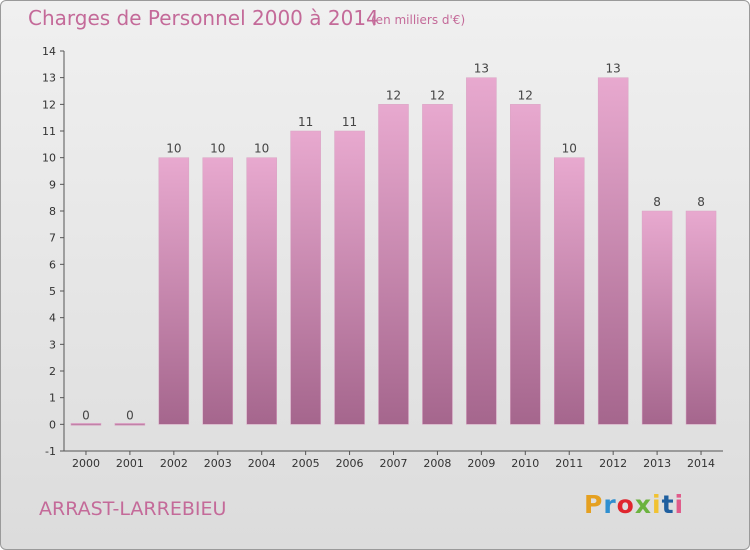  I want to click on y-tick-label: 6, so click(52, 264).